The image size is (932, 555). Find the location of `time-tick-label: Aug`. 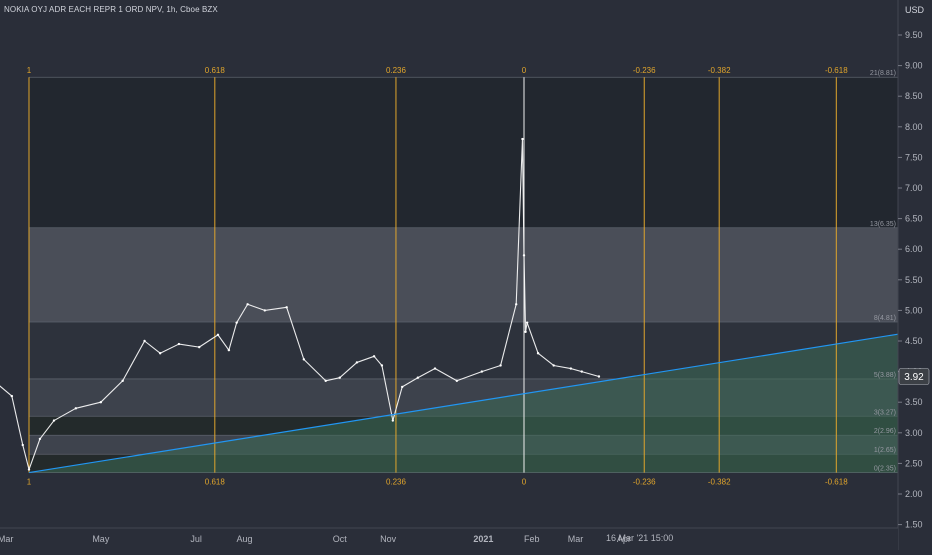

time-tick-label: Aug is located at coordinates (244, 539).